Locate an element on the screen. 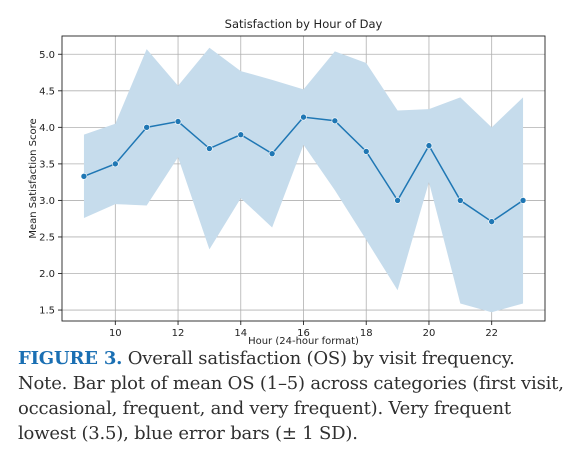 The image size is (577, 467). x-tick-label: 22 is located at coordinates (491, 333).